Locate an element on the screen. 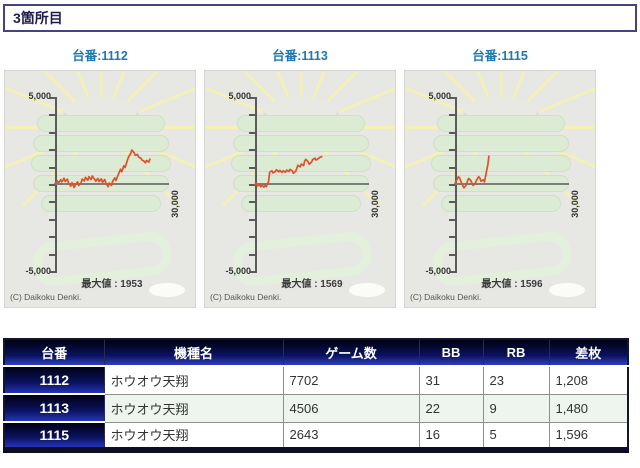  col-header-machine-number: 台番 is located at coordinates (54, 353).